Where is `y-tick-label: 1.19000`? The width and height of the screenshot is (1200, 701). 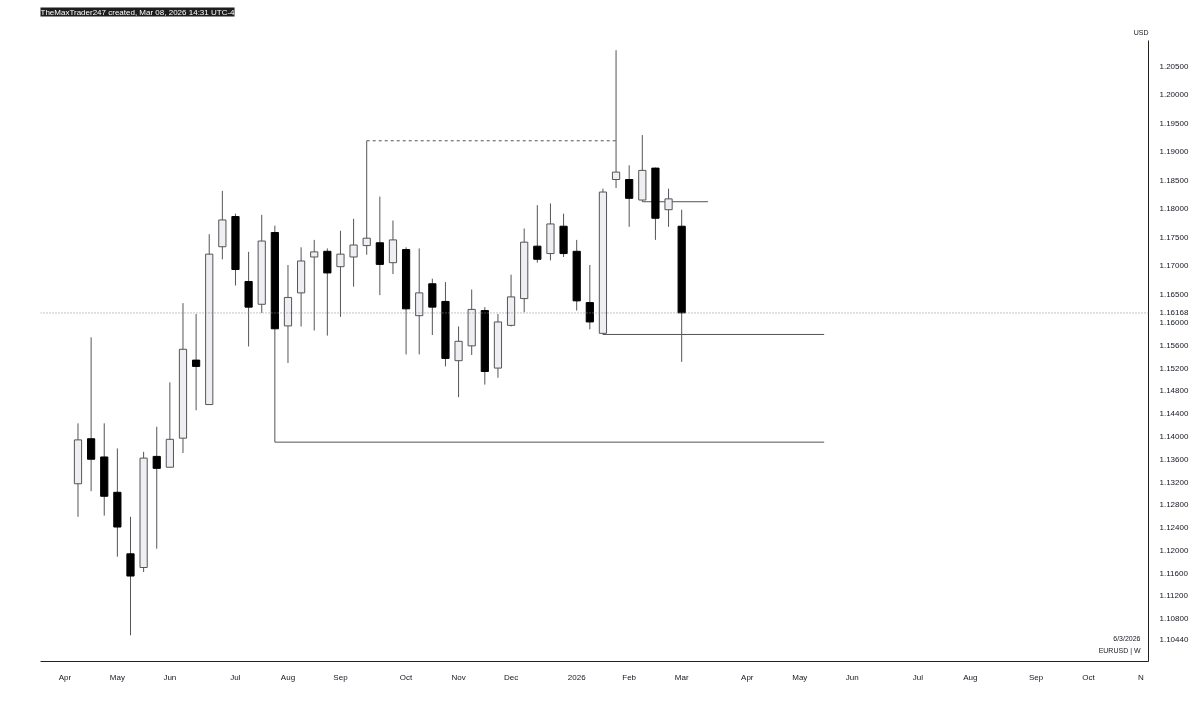 y-tick-label: 1.19000 is located at coordinates (1174, 152).